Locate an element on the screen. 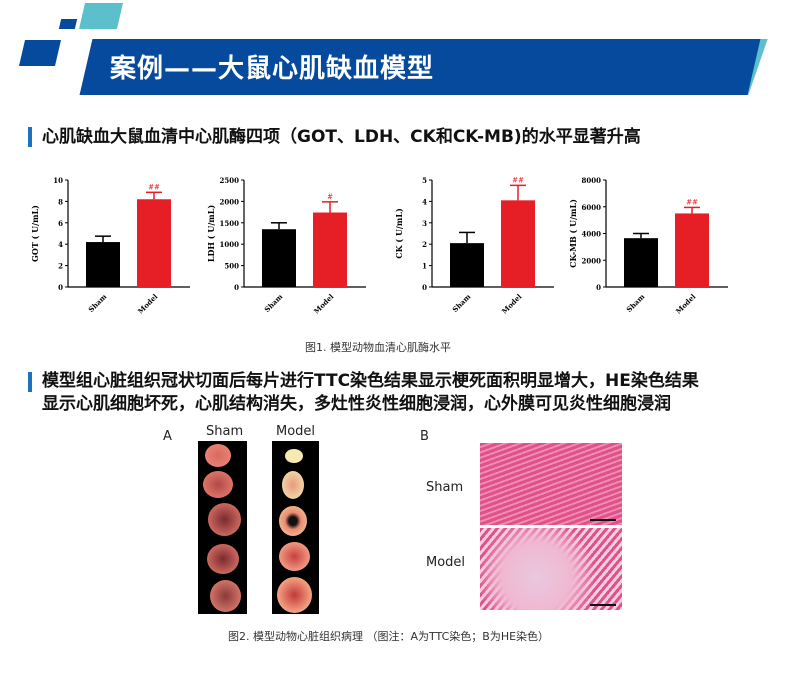 This screenshot has height=673, width=800. he-model-image is located at coordinates (551, 569).